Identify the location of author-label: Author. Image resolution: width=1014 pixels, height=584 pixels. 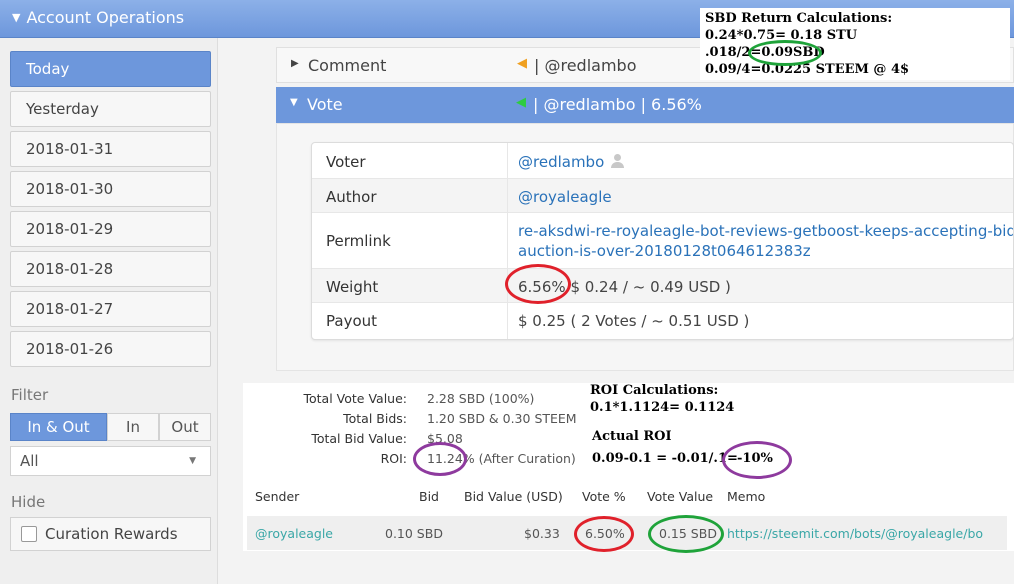
(351, 197).